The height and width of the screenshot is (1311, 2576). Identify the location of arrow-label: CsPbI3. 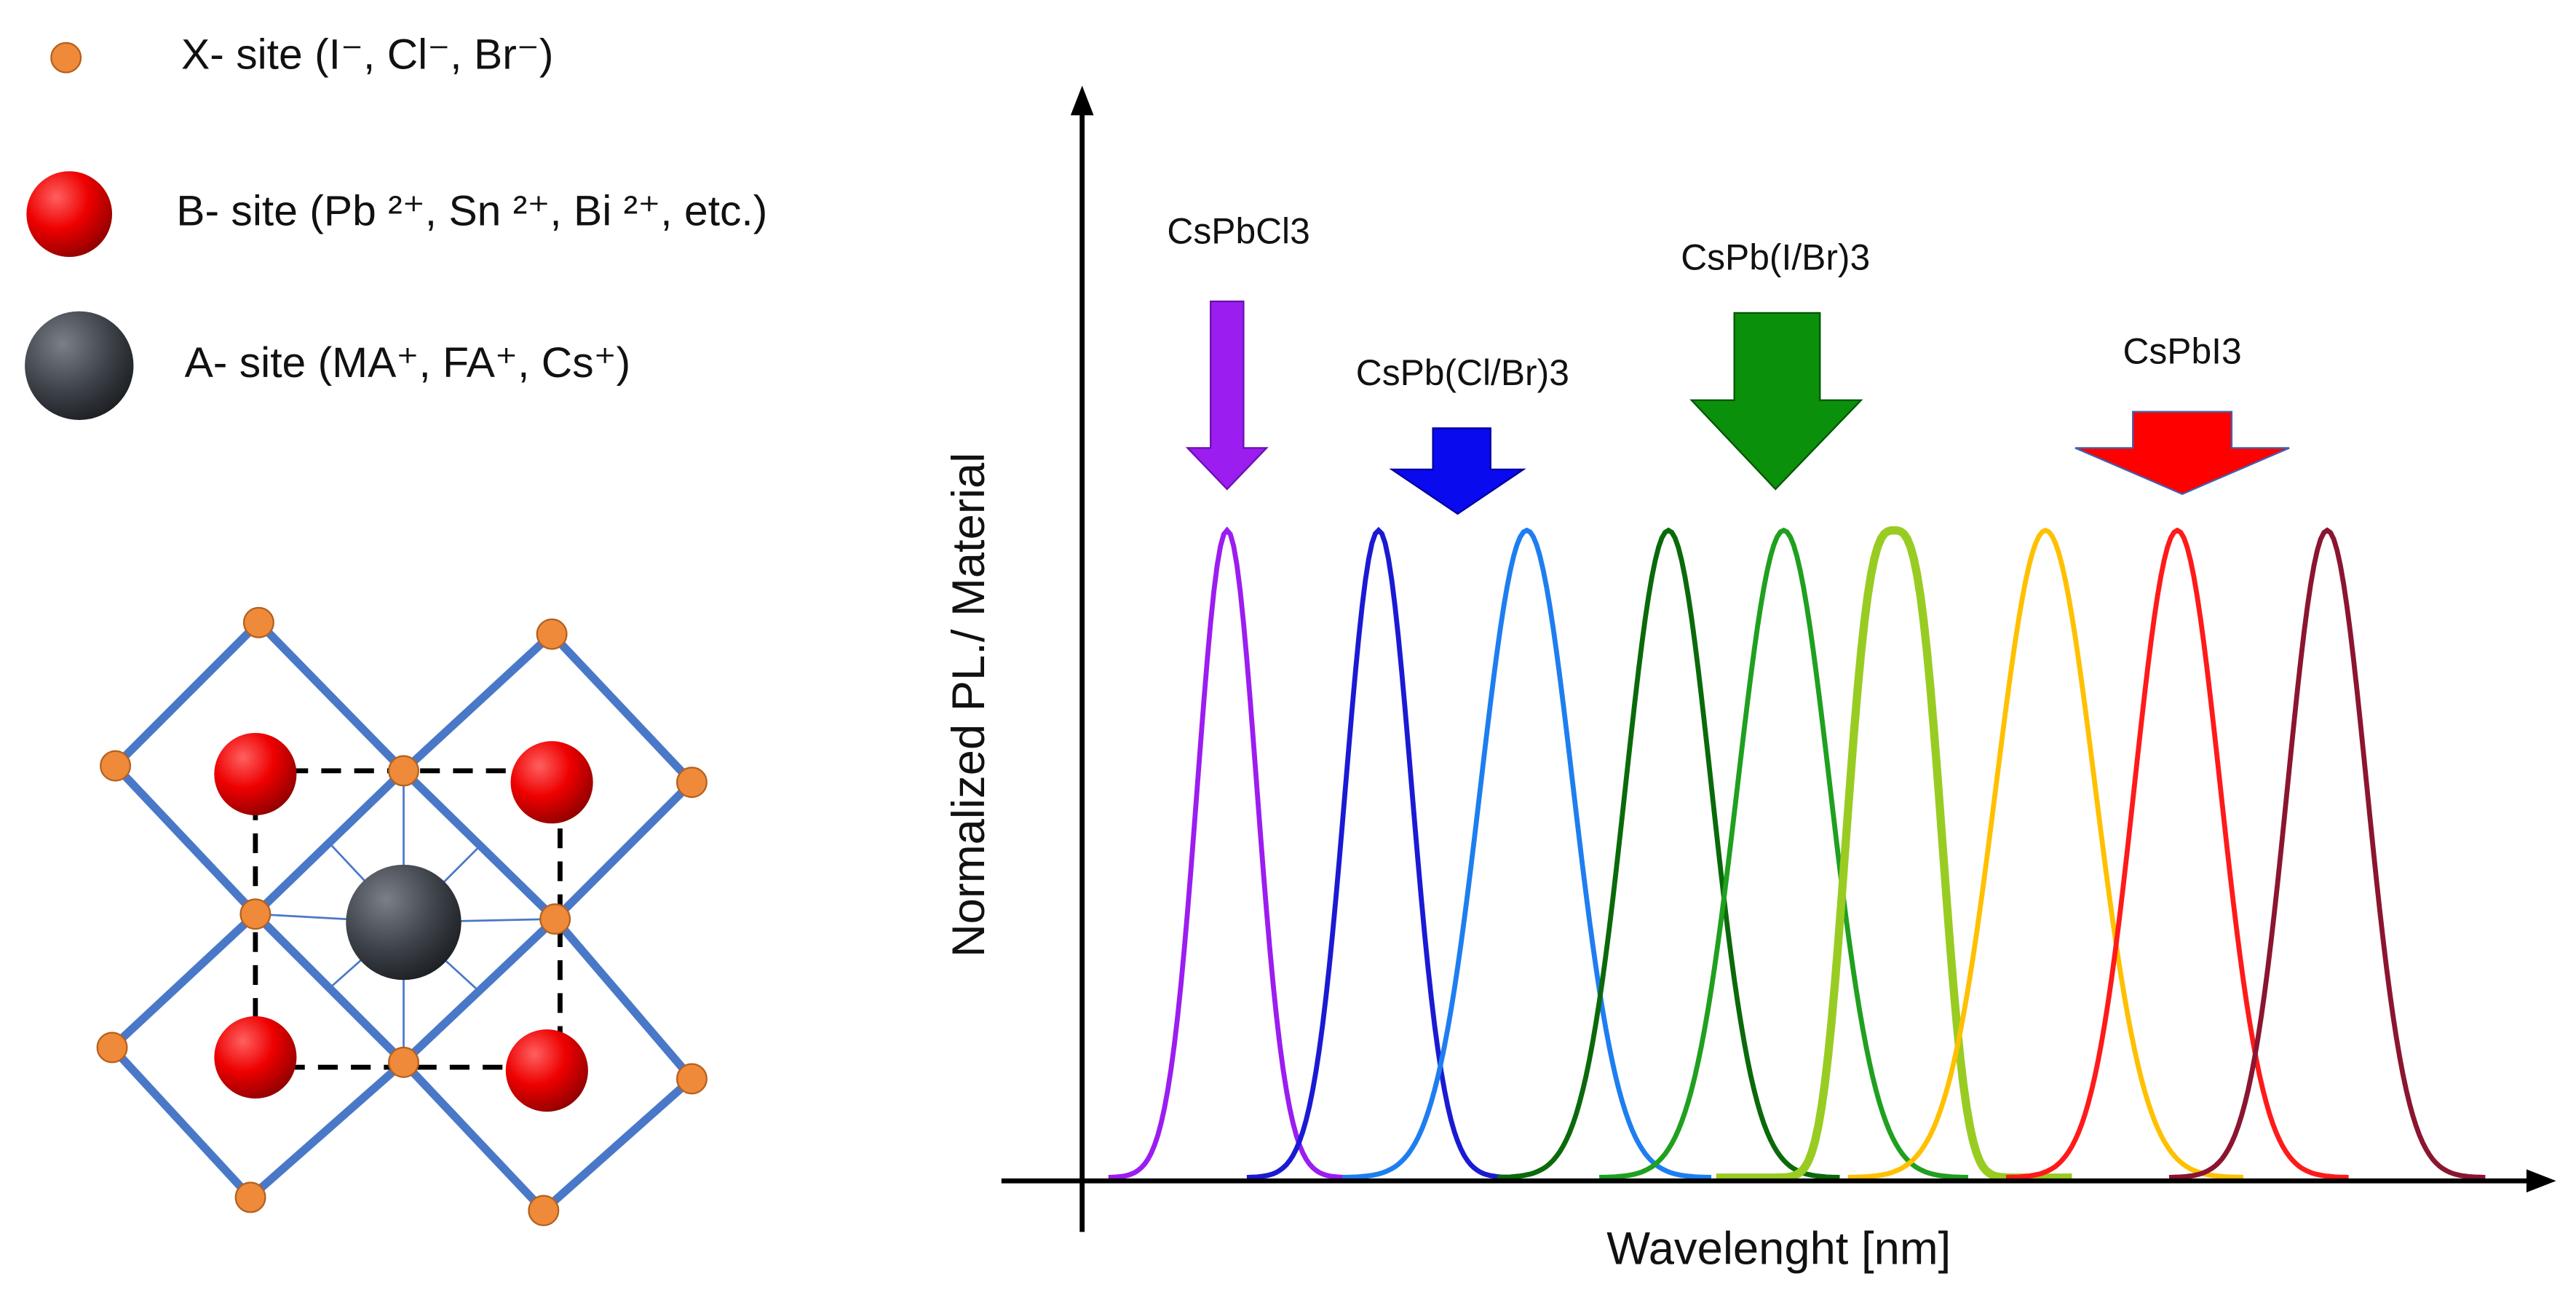
(2182, 351).